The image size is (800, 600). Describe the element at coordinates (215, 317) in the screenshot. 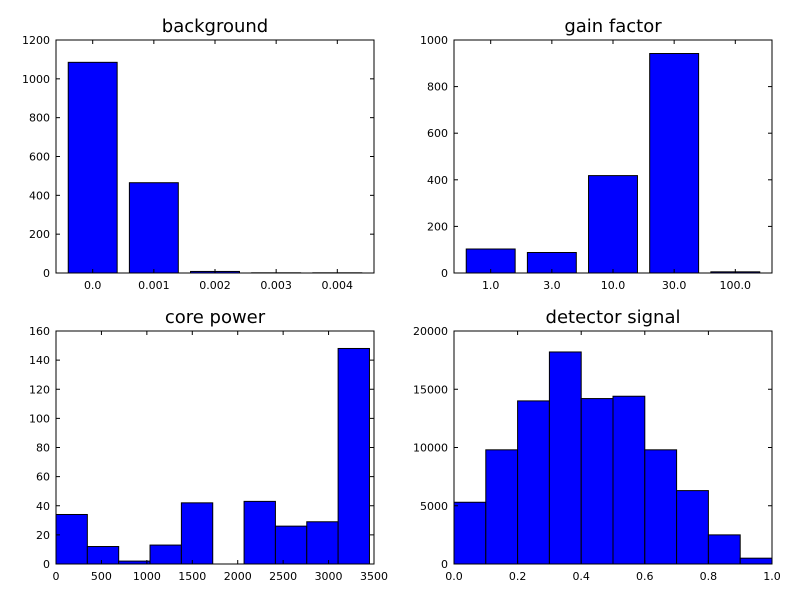

I see `chart-title: core power` at that location.